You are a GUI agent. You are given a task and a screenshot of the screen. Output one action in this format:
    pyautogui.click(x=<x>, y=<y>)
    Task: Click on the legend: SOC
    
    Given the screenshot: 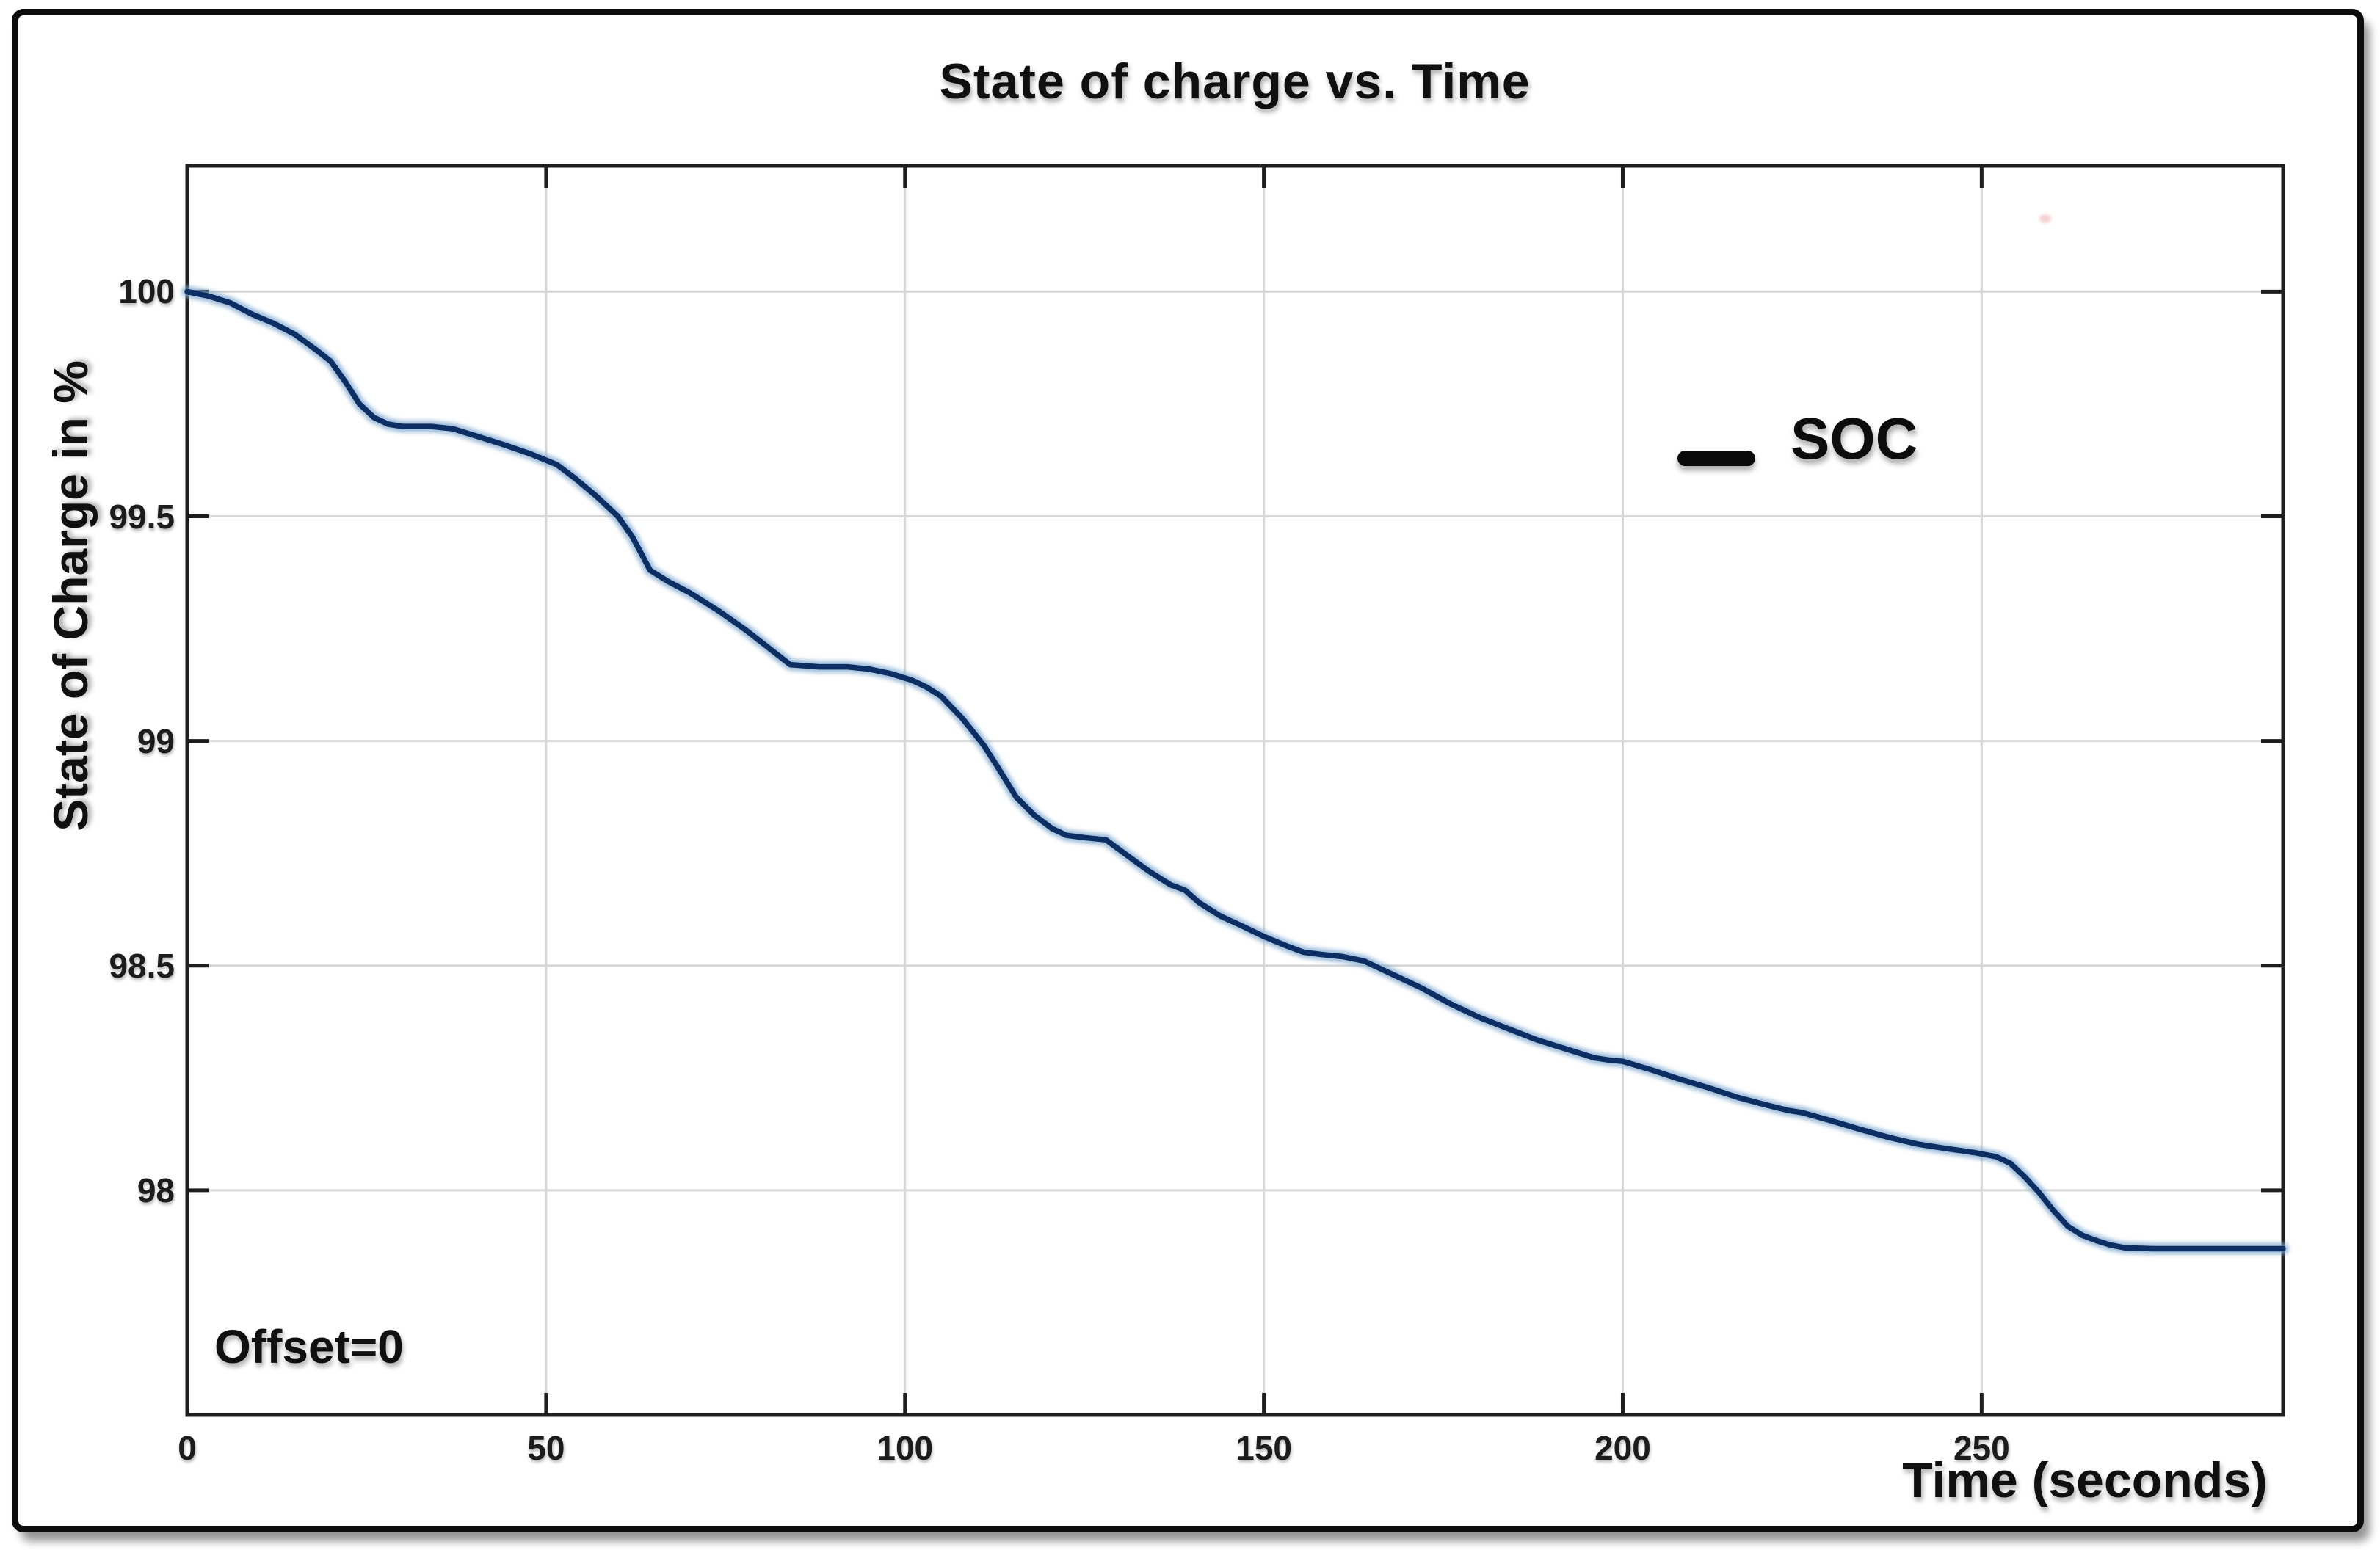 What is the action you would take?
    pyautogui.click(x=1797, y=439)
    